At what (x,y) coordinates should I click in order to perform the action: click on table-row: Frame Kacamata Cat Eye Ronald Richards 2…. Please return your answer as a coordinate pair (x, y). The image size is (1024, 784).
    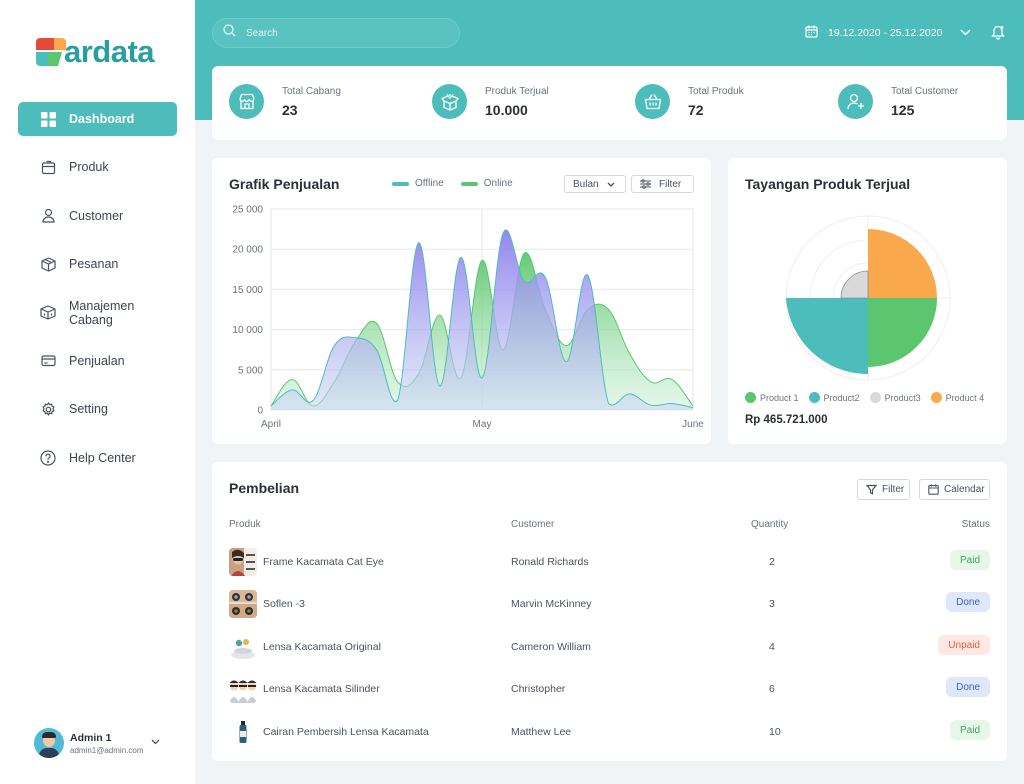
    Looking at the image, I should click on (609, 563).